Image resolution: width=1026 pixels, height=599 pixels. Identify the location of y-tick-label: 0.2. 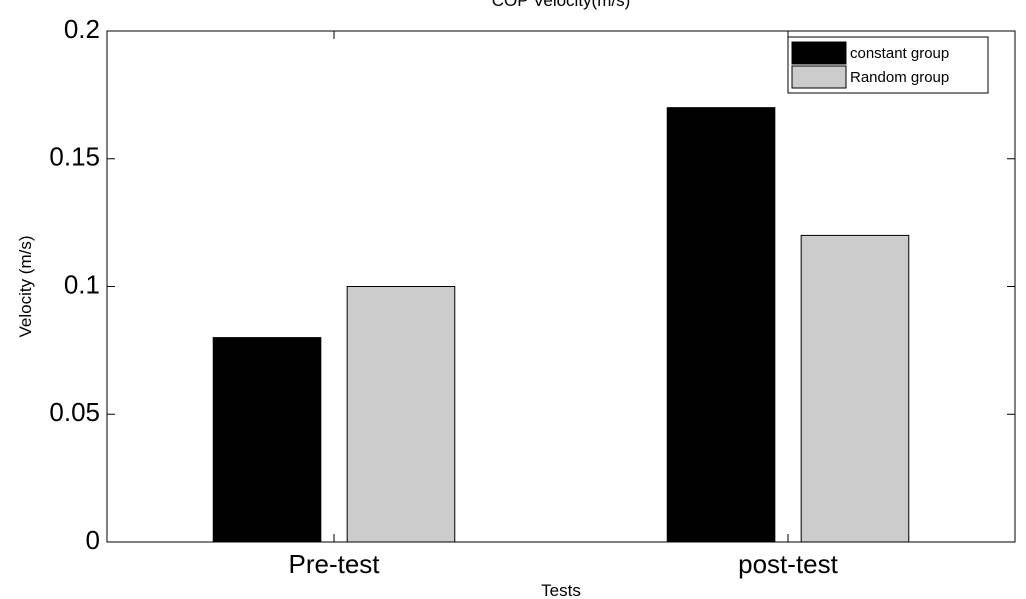
(82, 29).